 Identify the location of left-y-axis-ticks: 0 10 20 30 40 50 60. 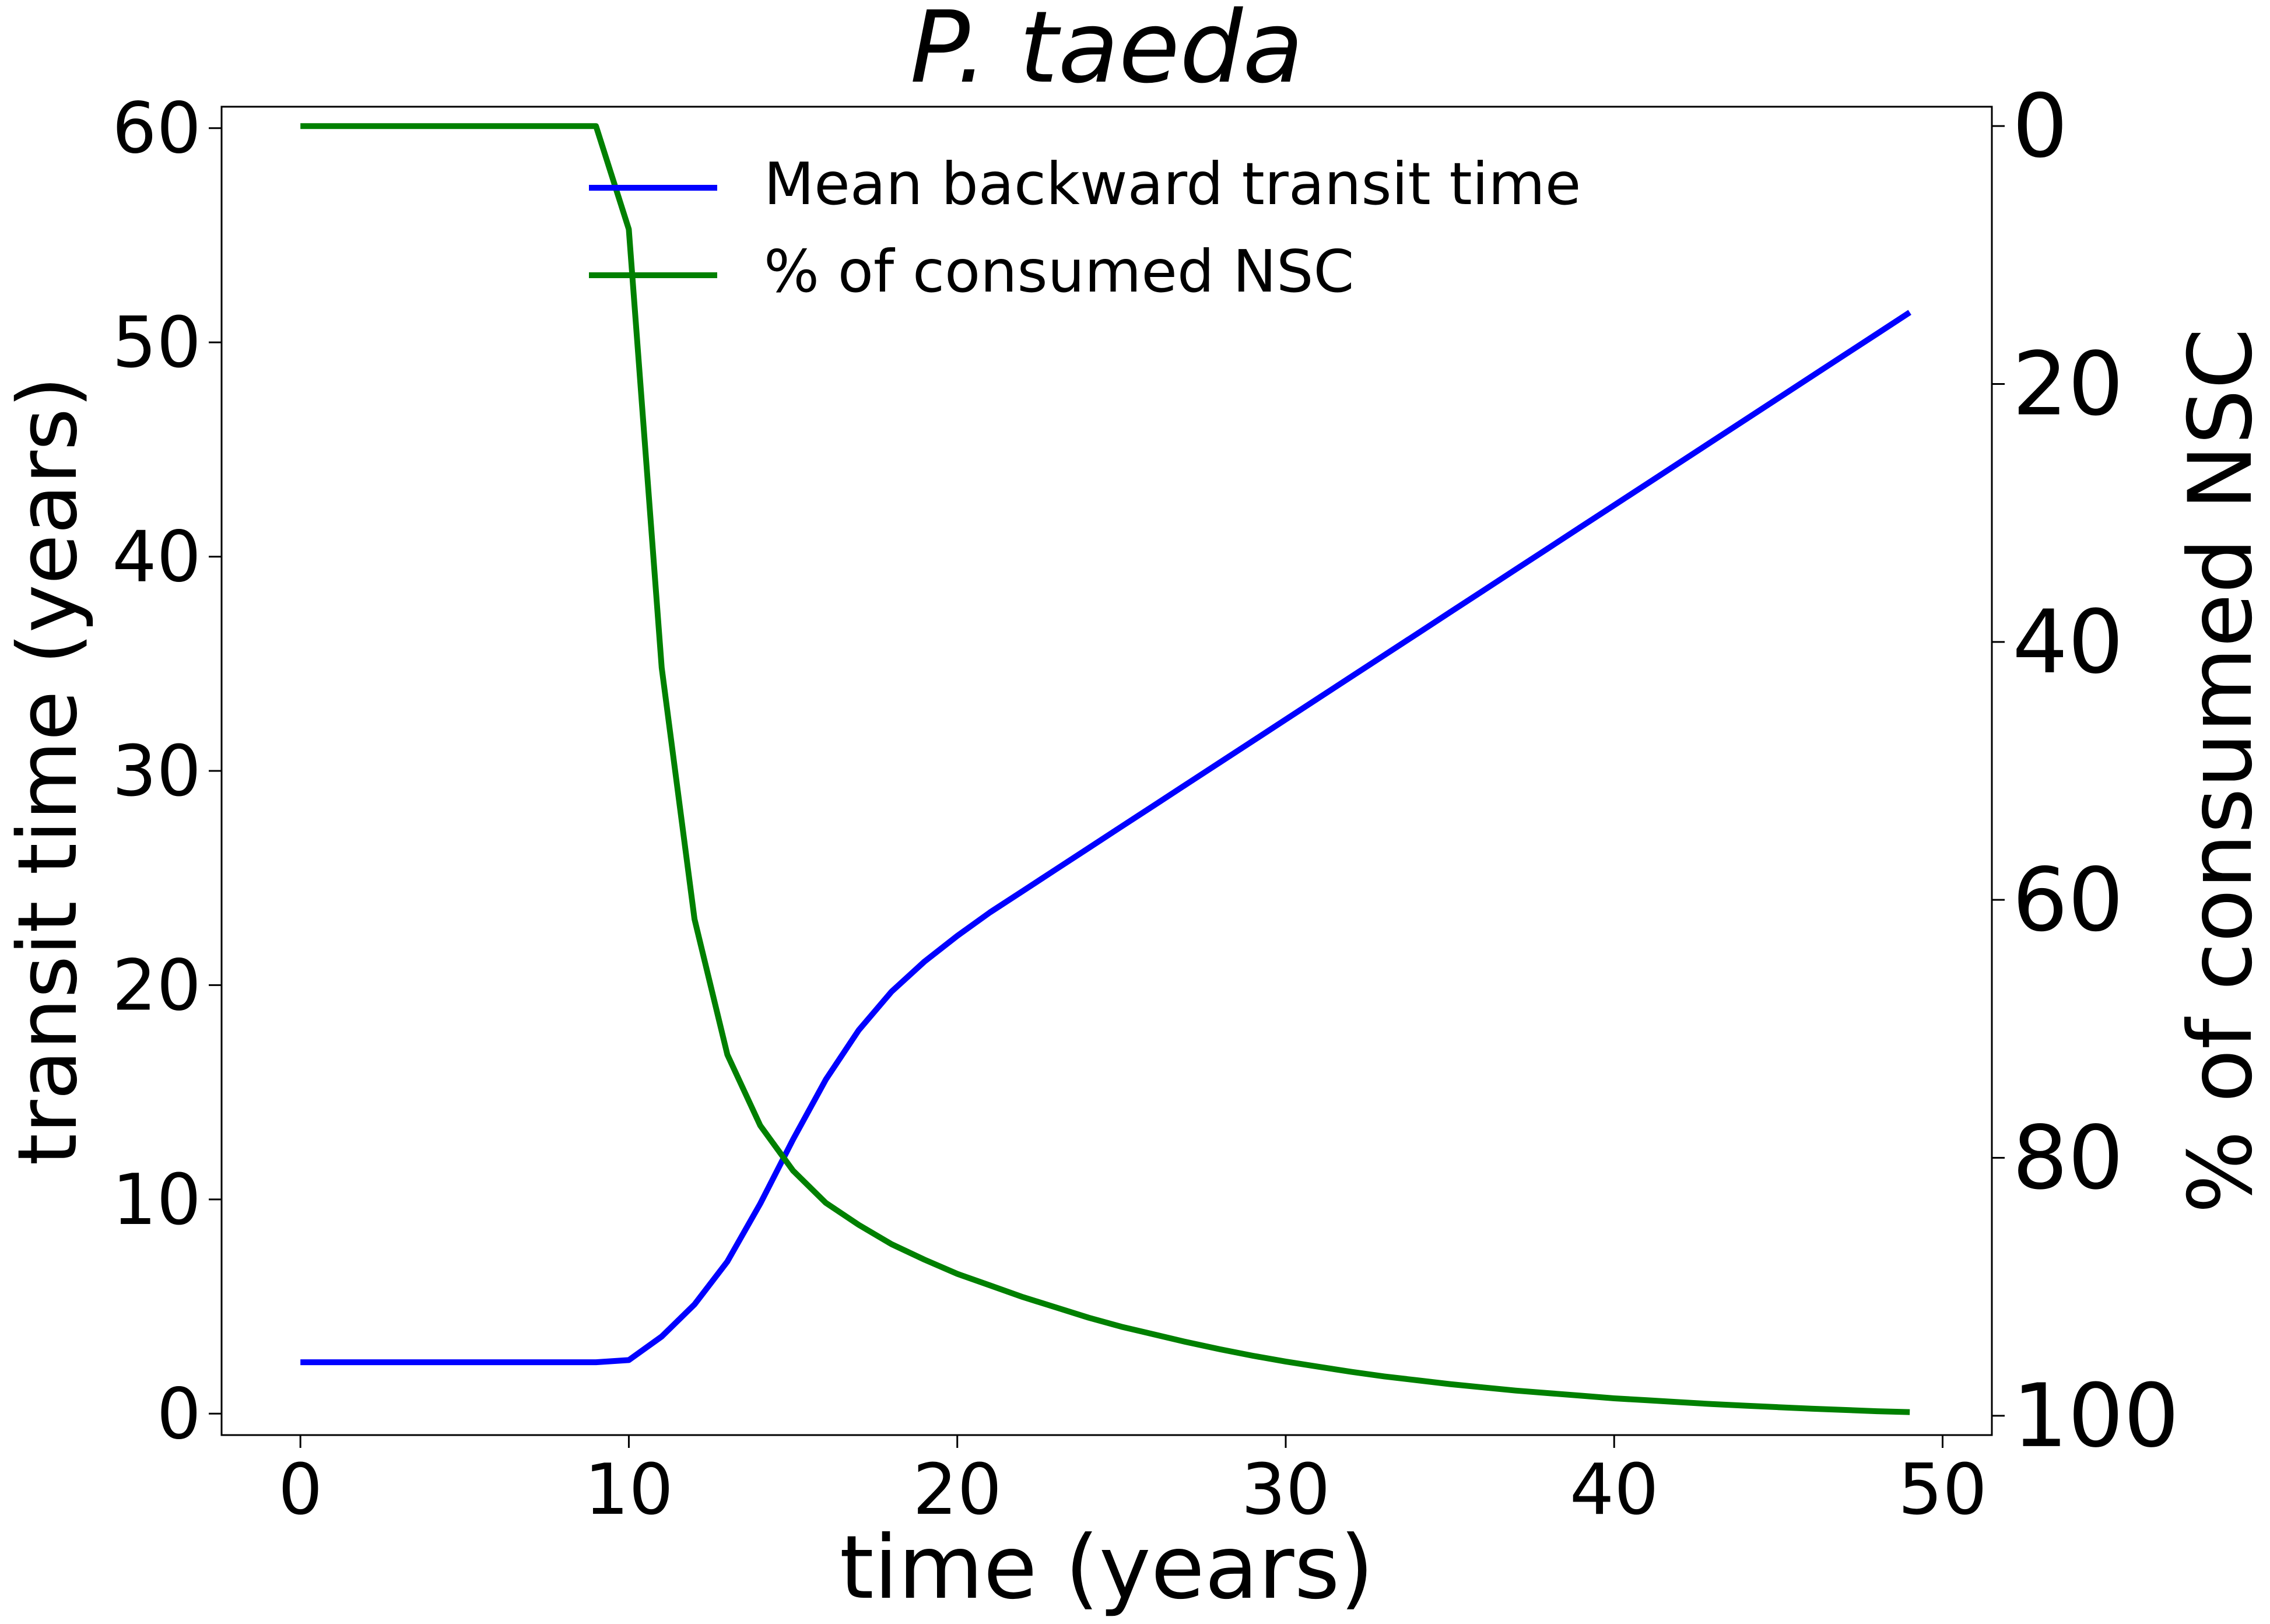
(167, 772).